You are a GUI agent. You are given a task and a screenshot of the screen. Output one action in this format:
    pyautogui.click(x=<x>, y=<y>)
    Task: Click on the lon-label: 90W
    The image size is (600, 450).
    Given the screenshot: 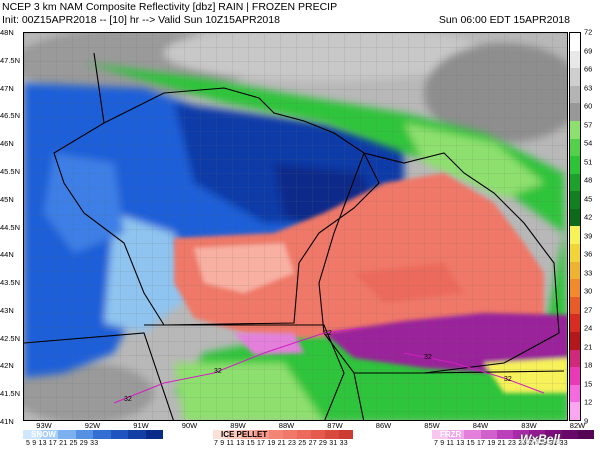 What is the action you would take?
    pyautogui.click(x=189, y=425)
    